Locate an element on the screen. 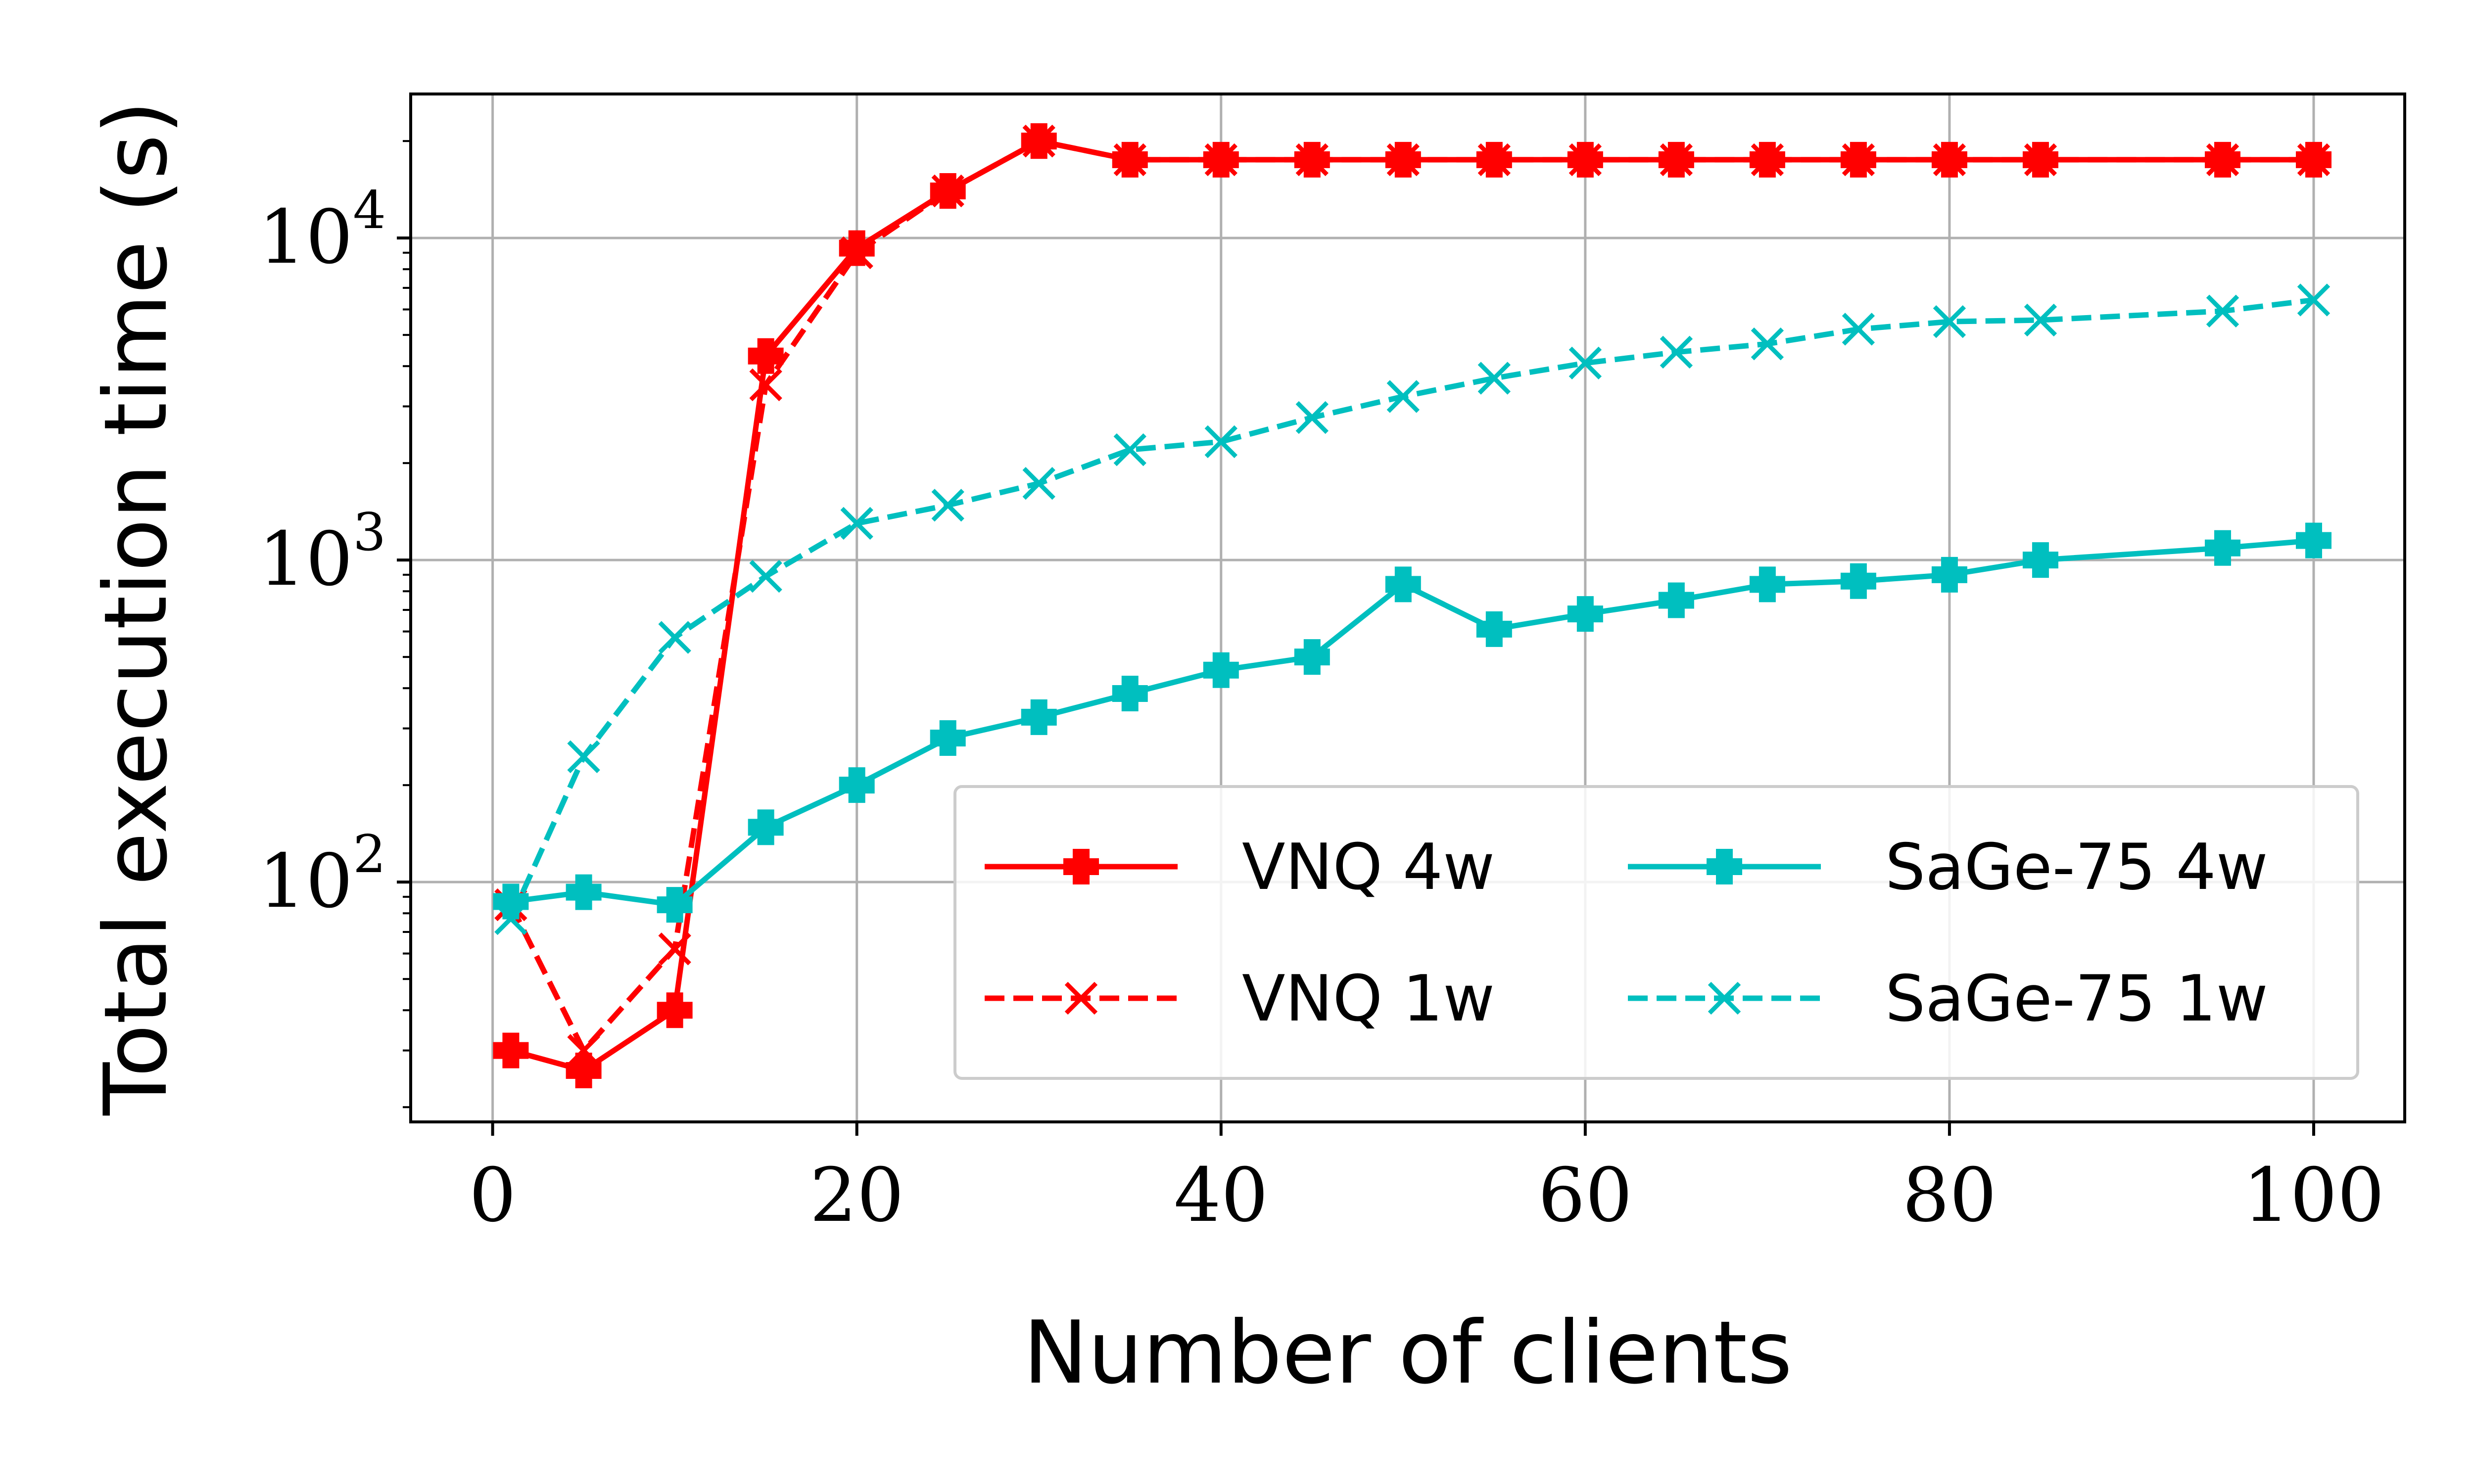 The width and height of the screenshot is (2474, 1484). x-tick-label: 80 is located at coordinates (1950, 1196).